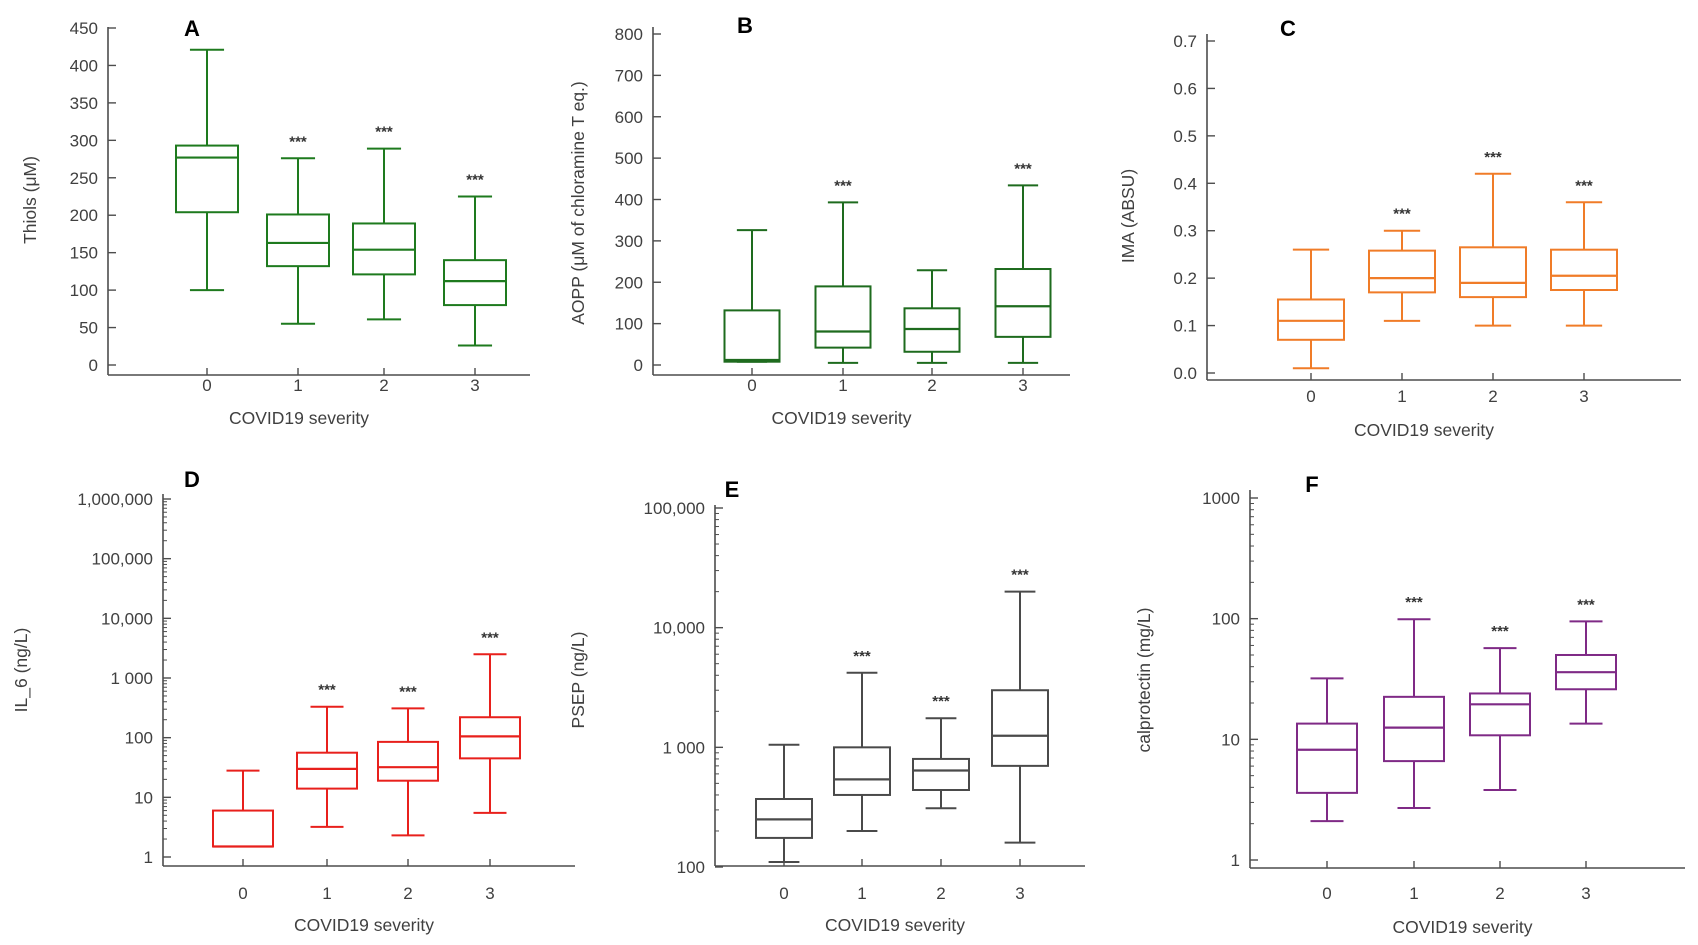 This screenshot has height=945, width=1698. What do you see at coordinates (1128, 216) in the screenshot?
I see `y-axis-label: IMA (ABSU)` at bounding box center [1128, 216].